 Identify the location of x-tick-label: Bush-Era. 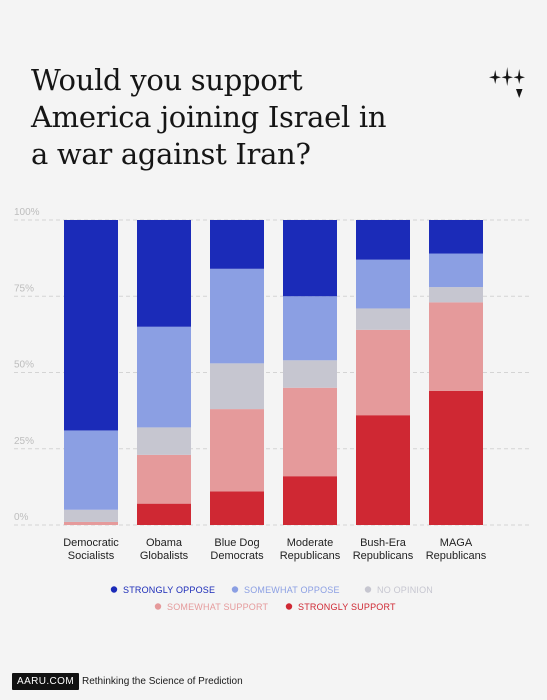
(383, 543).